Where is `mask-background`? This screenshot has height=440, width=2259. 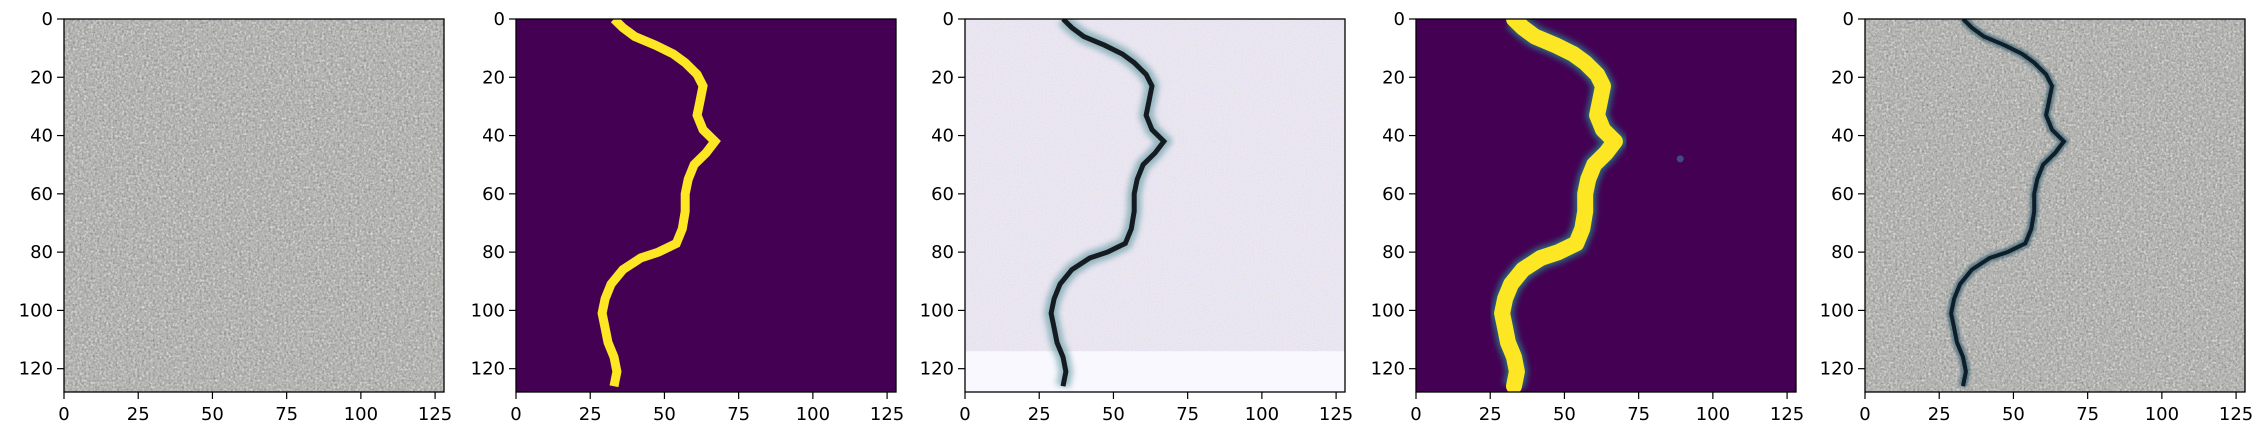 mask-background is located at coordinates (706, 205).